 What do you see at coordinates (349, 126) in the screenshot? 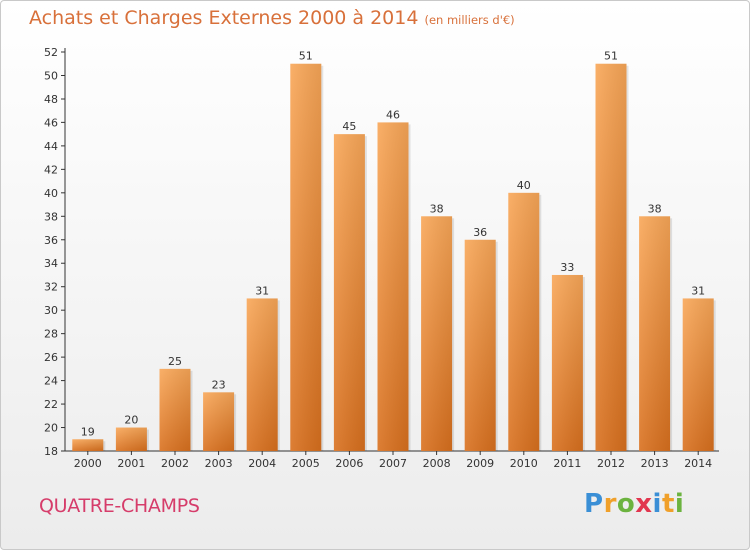
I see `data-label: 45` at bounding box center [349, 126].